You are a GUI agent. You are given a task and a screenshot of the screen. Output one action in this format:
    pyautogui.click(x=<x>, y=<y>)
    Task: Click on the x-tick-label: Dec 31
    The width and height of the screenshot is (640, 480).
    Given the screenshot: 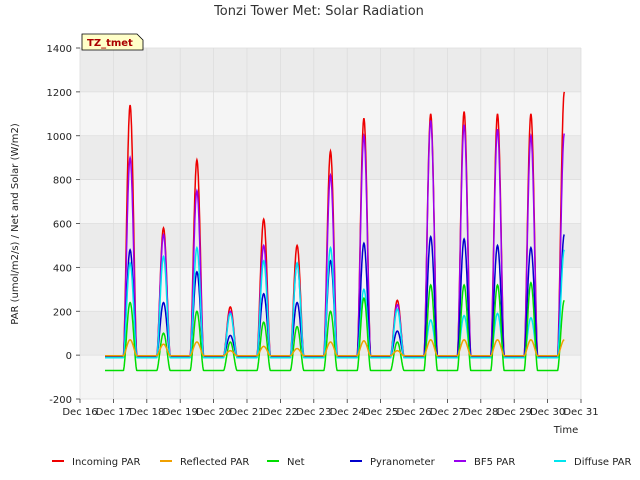 What is the action you would take?
    pyautogui.click(x=580, y=412)
    